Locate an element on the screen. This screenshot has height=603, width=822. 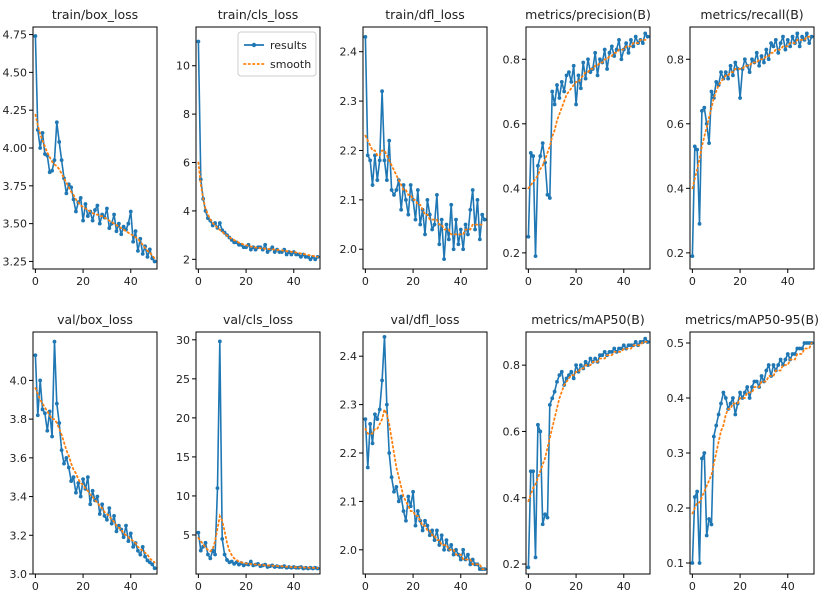
panel-title-metrics-map50-95-b: metrics/mAP50-95(B) is located at coordinates (752, 319).